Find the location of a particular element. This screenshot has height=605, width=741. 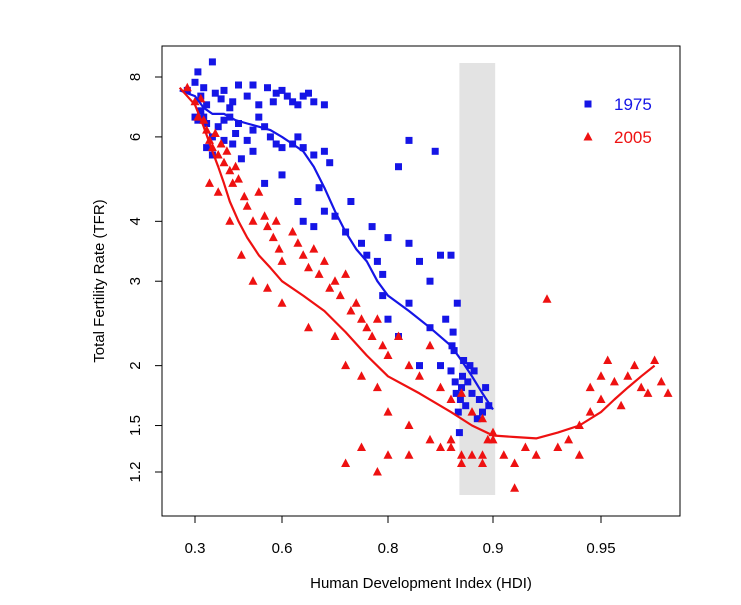

y-tick-label: 4 is located at coordinates (135, 221).